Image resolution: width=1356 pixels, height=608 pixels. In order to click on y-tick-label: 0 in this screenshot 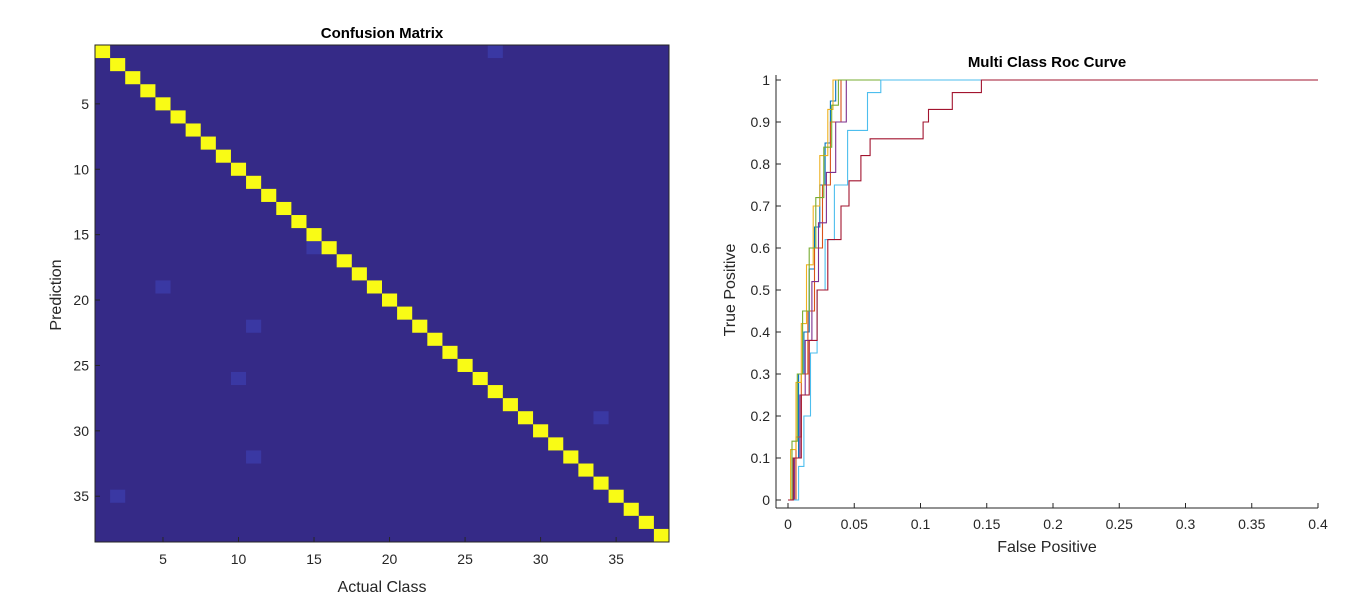, I will do `click(766, 500)`.